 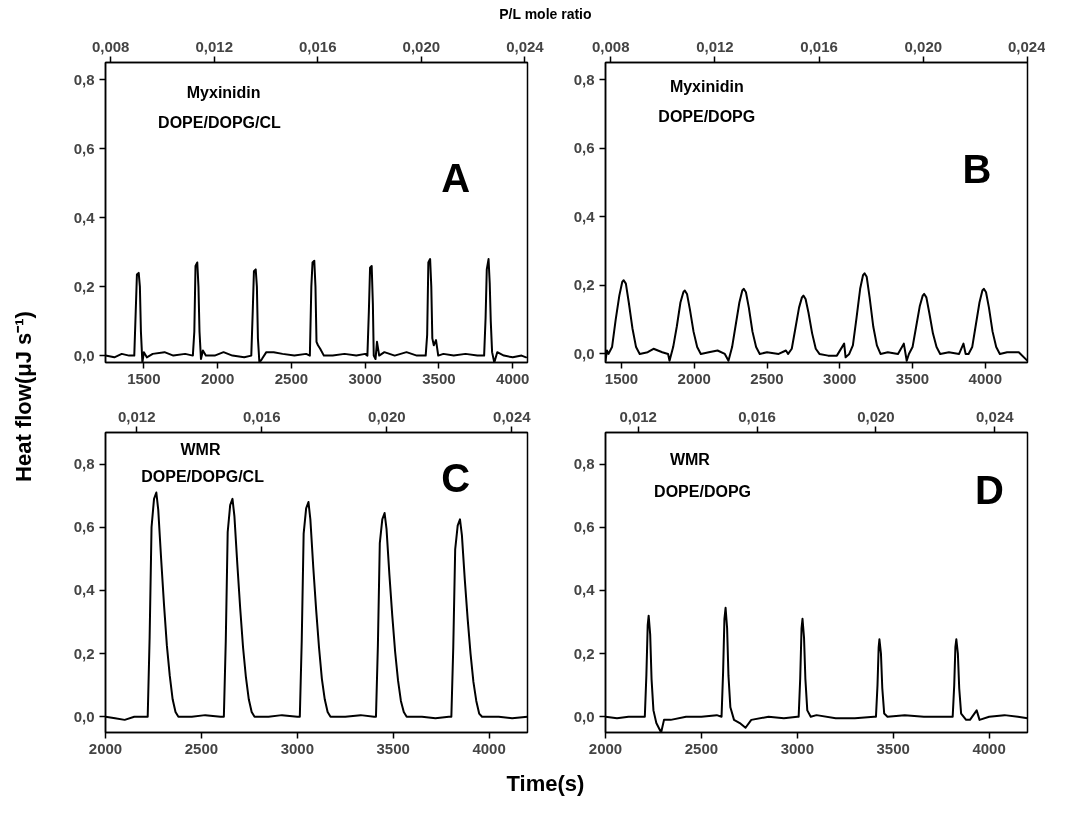 I want to click on annotation: D, so click(x=989, y=489).